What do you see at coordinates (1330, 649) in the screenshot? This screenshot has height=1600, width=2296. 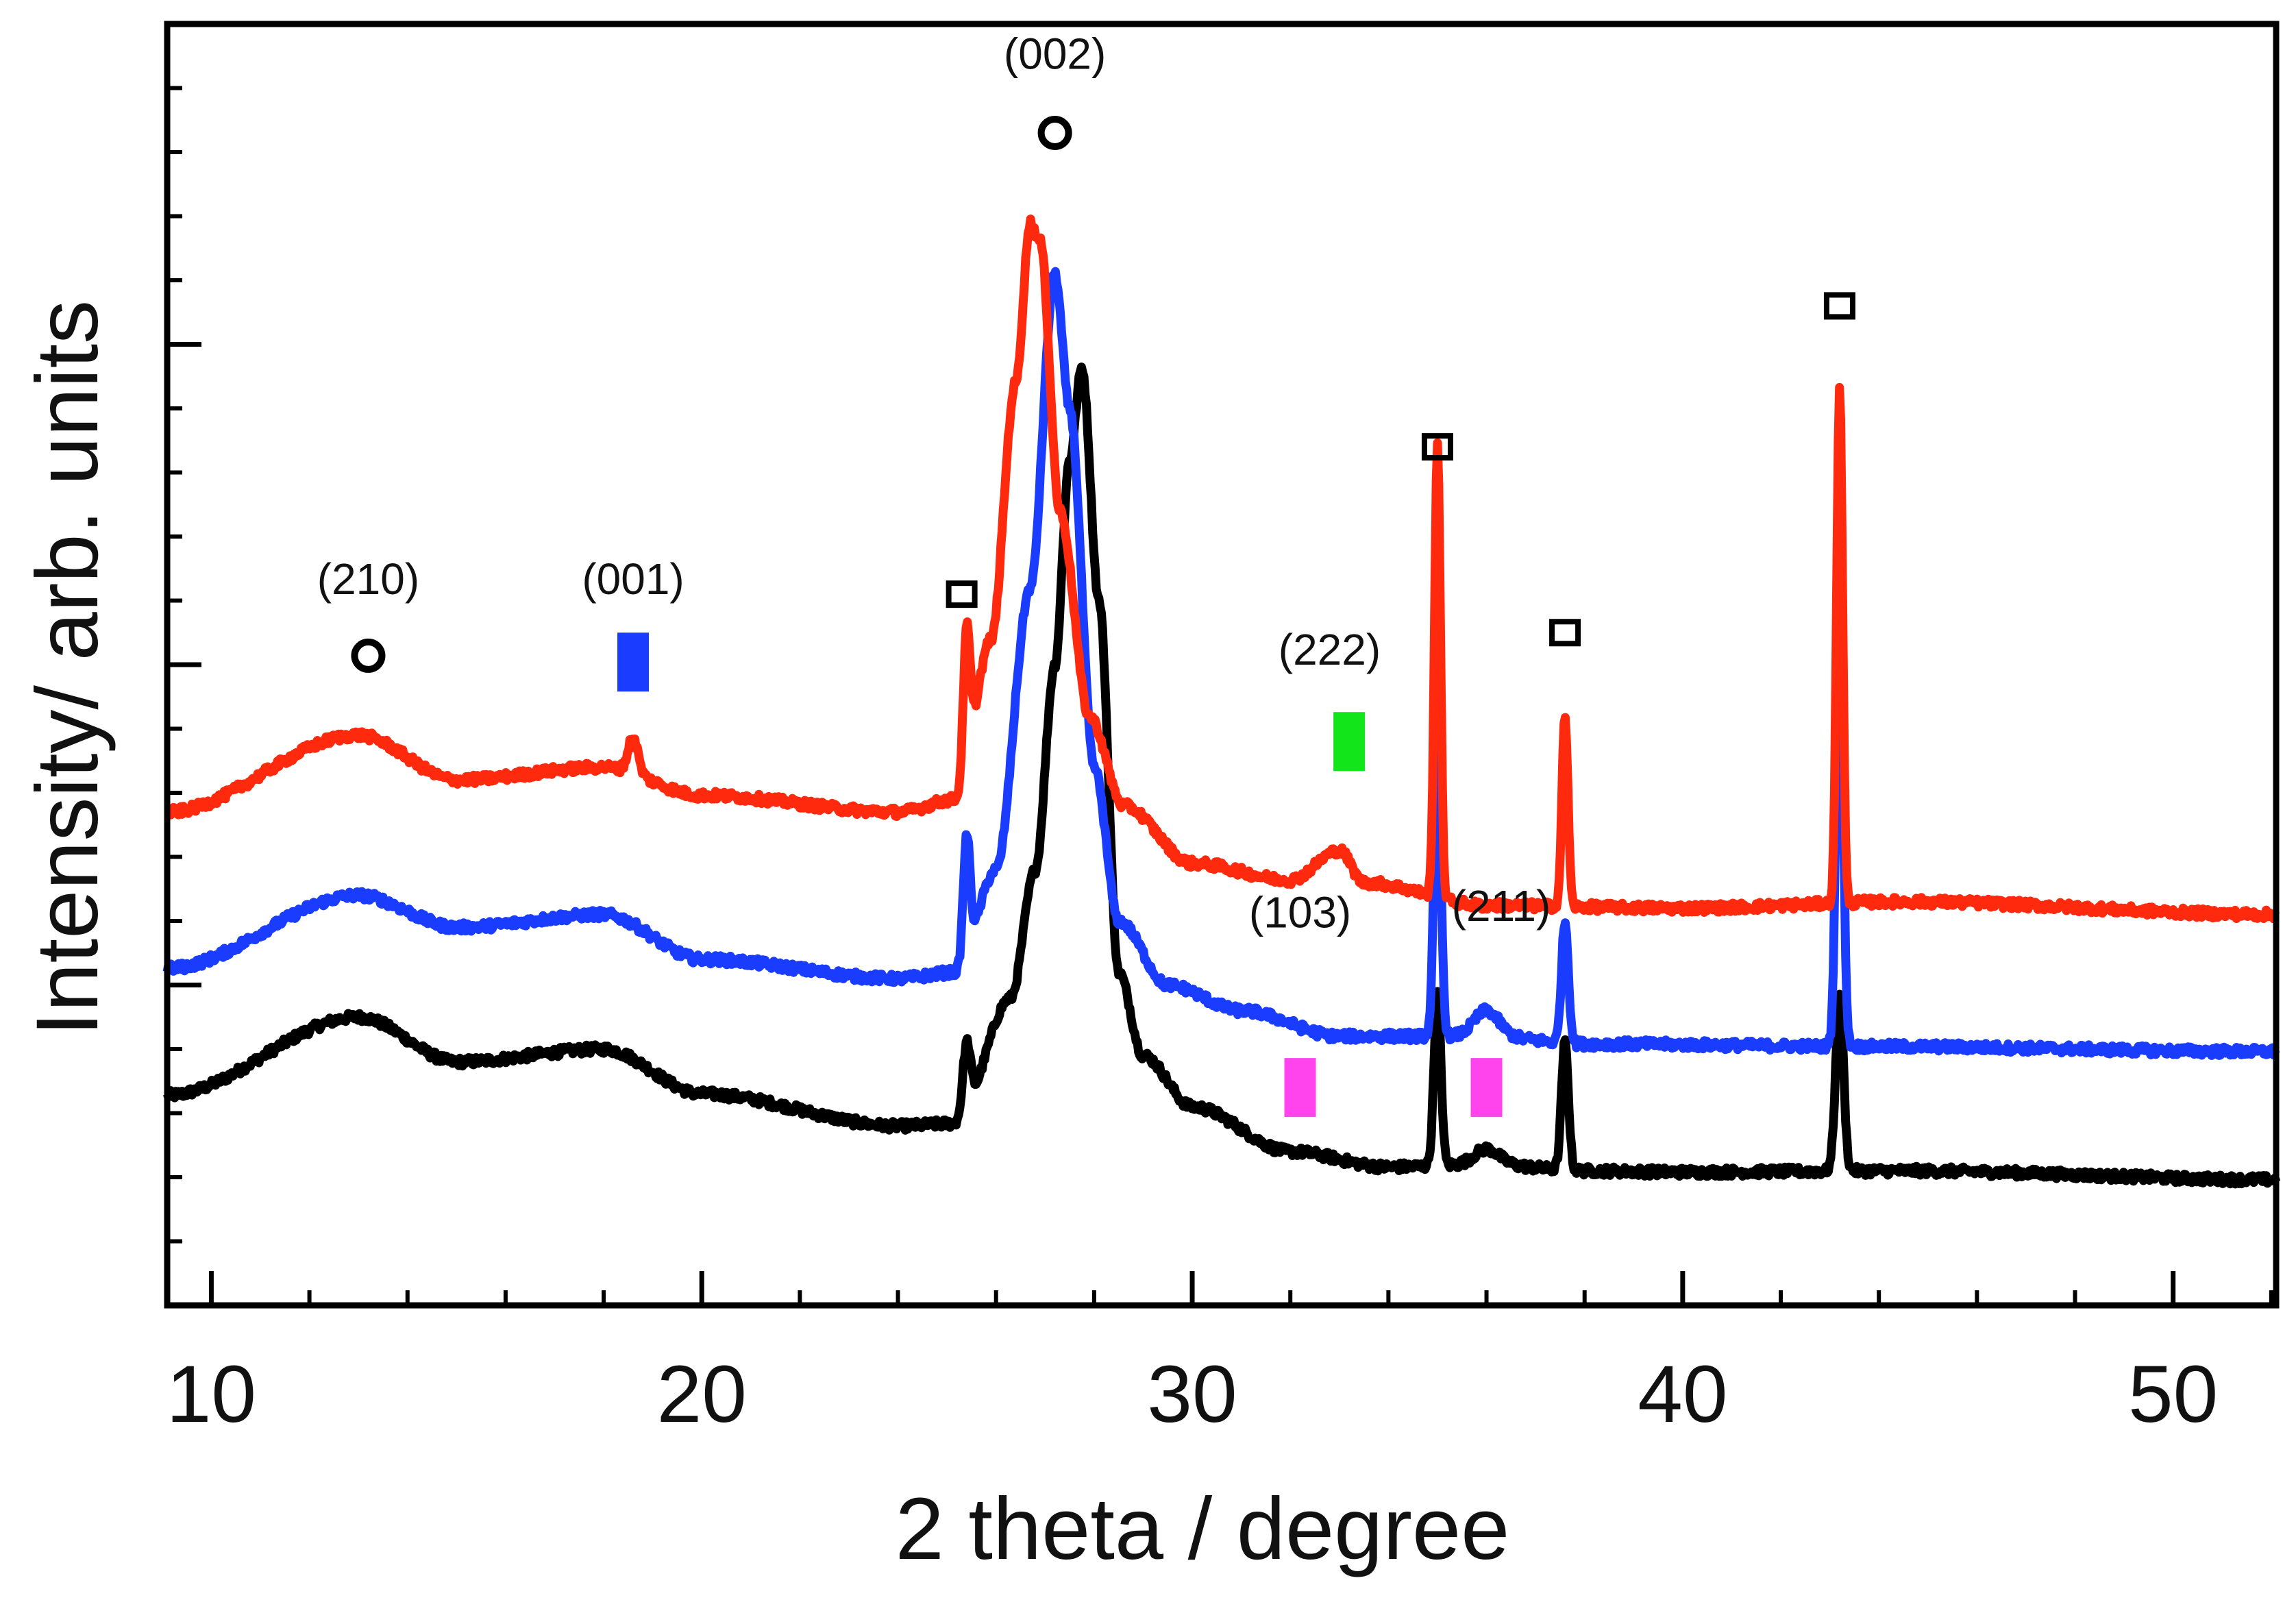 I see `peak-label-3: (222)` at bounding box center [1330, 649].